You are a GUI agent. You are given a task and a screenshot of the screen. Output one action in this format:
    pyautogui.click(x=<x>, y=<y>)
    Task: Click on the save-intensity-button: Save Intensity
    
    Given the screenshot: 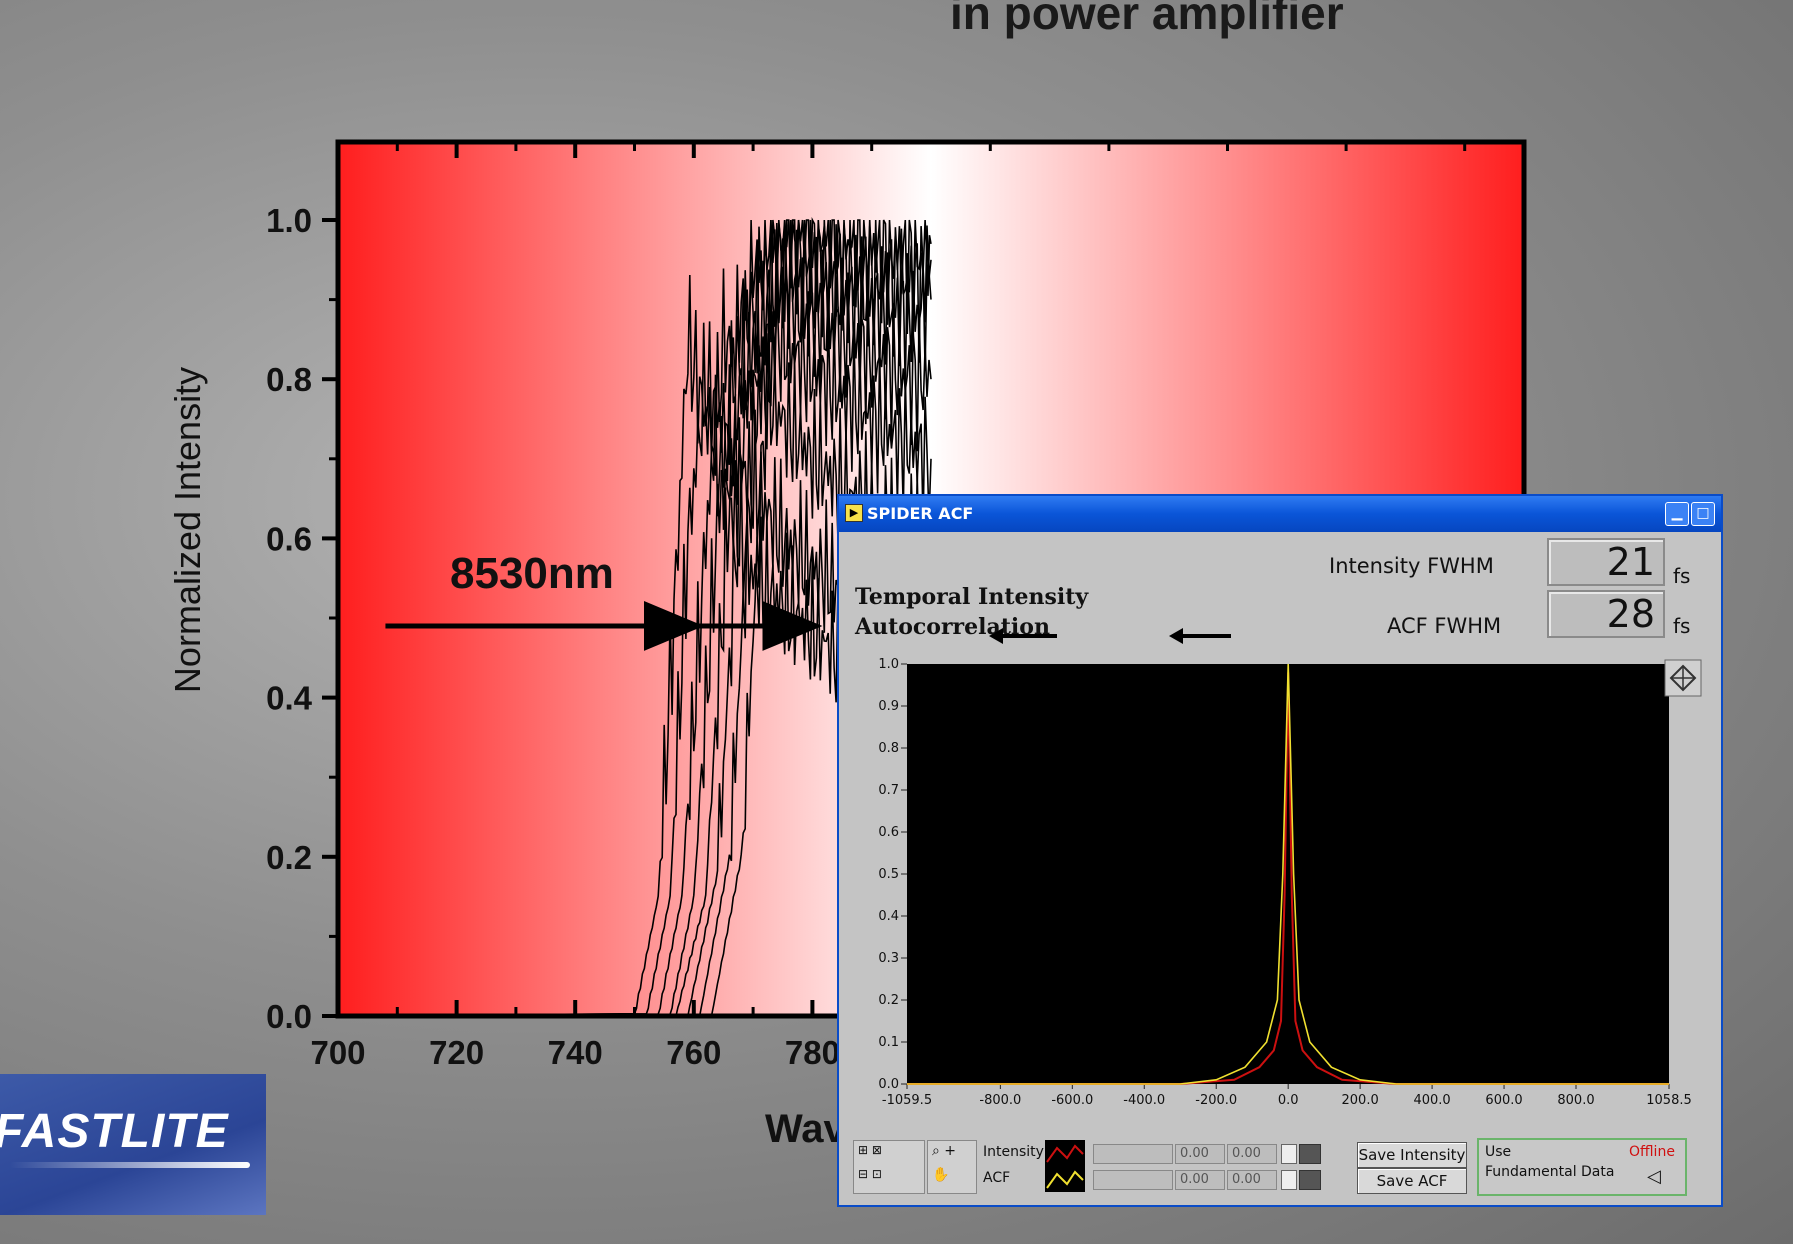 What is the action you would take?
    pyautogui.click(x=1412, y=1155)
    